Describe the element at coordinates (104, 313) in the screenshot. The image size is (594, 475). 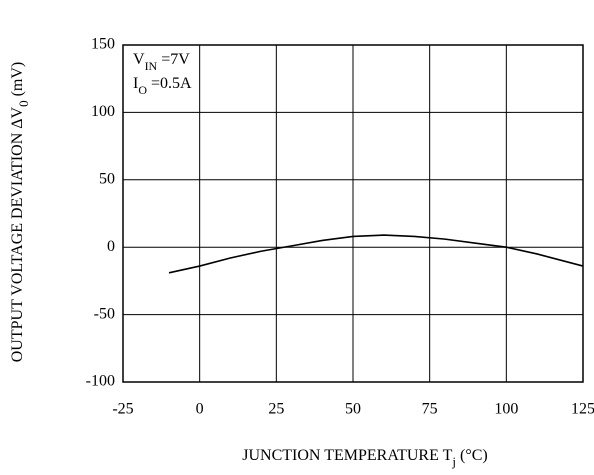
I see `y-tick-label: -50` at that location.